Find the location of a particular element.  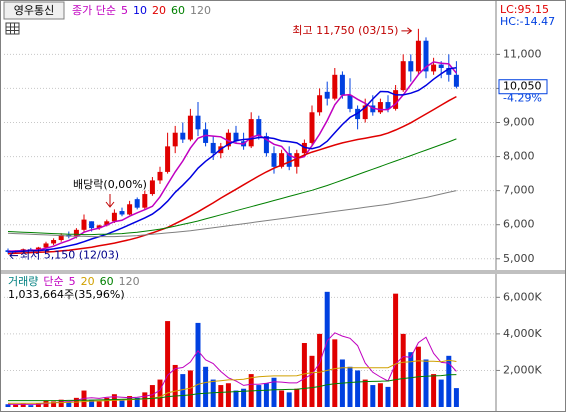

high-annotation: 최고 11,750 (03/15) is located at coordinates (345, 30).